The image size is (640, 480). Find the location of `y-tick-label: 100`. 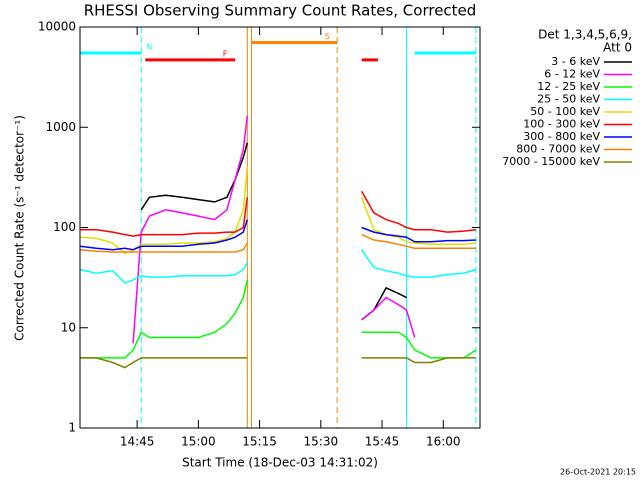

y-tick-label: 100 is located at coordinates (64, 227).